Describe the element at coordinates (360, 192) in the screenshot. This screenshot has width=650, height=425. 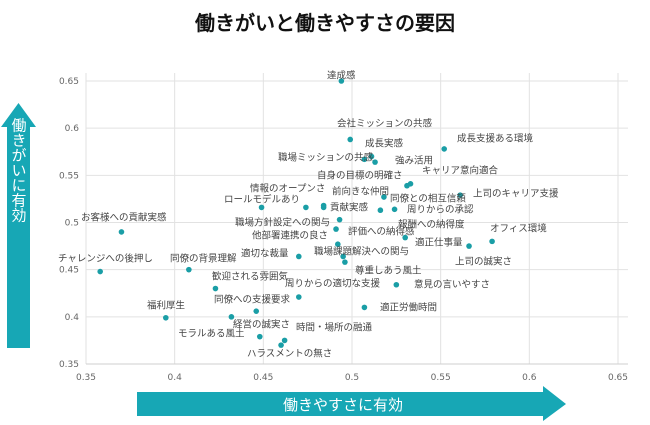
I see `point-label: 前向きな仲間` at that location.